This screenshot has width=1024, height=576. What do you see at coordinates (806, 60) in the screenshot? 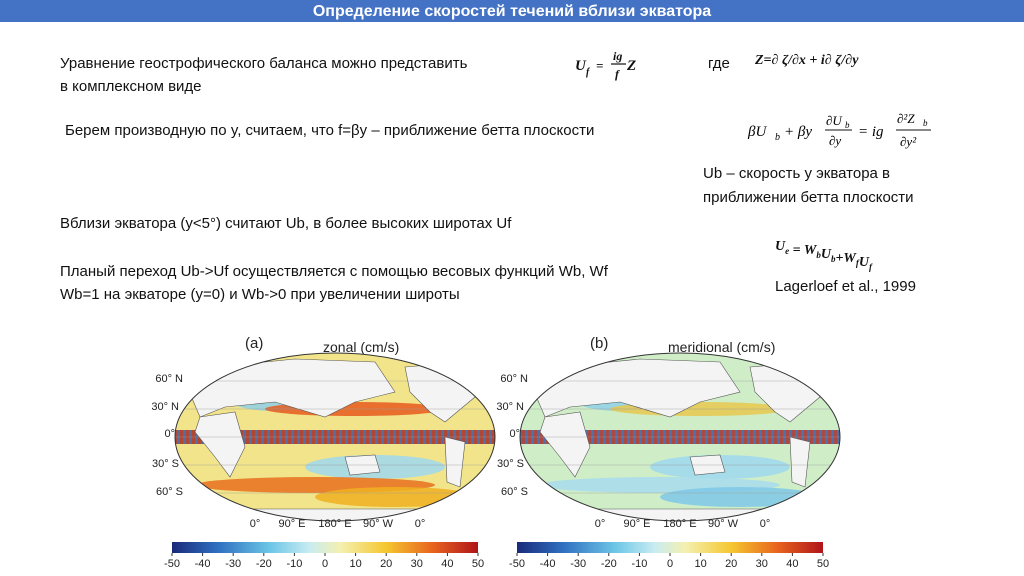
I see `formula-z: Z=∂ ζ/∂x + i∂ ζ/∂y` at bounding box center [806, 60].